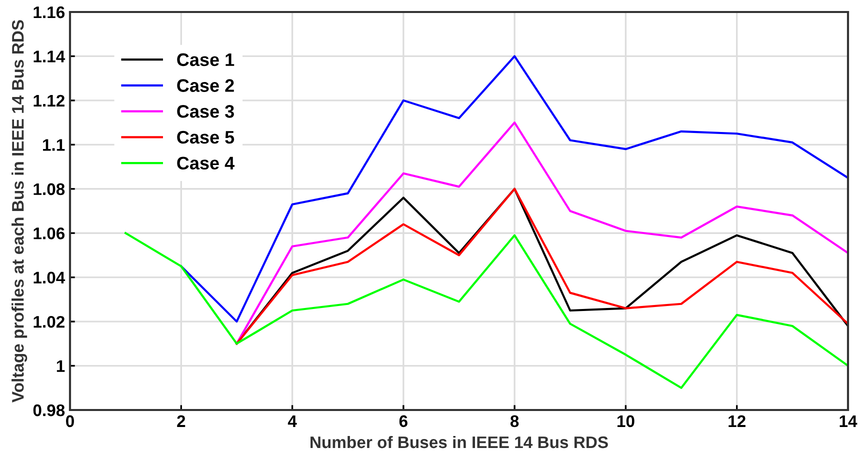 The width and height of the screenshot is (862, 458). Describe the element at coordinates (737, 421) in the screenshot. I see `x-tick-label: 12` at that location.